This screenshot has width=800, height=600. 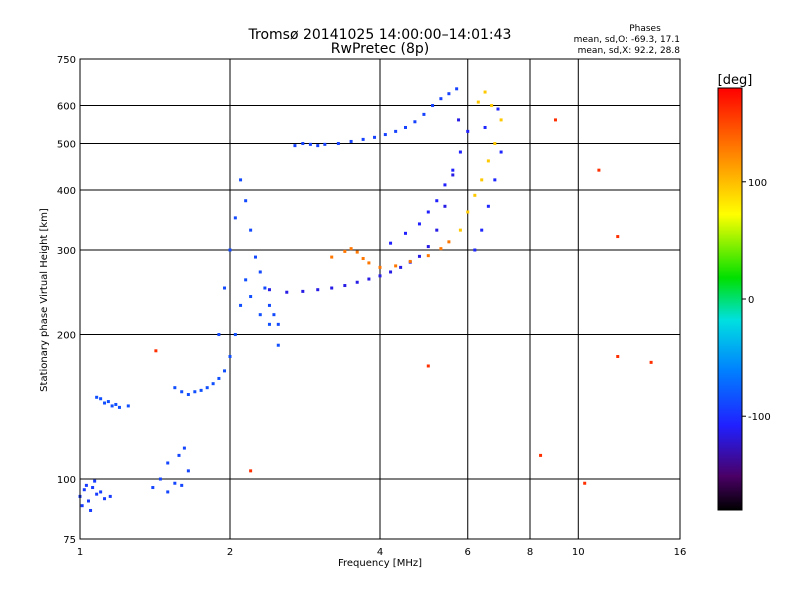 What do you see at coordinates (468, 552) in the screenshot?
I see `x-tick-label: 6` at bounding box center [468, 552].